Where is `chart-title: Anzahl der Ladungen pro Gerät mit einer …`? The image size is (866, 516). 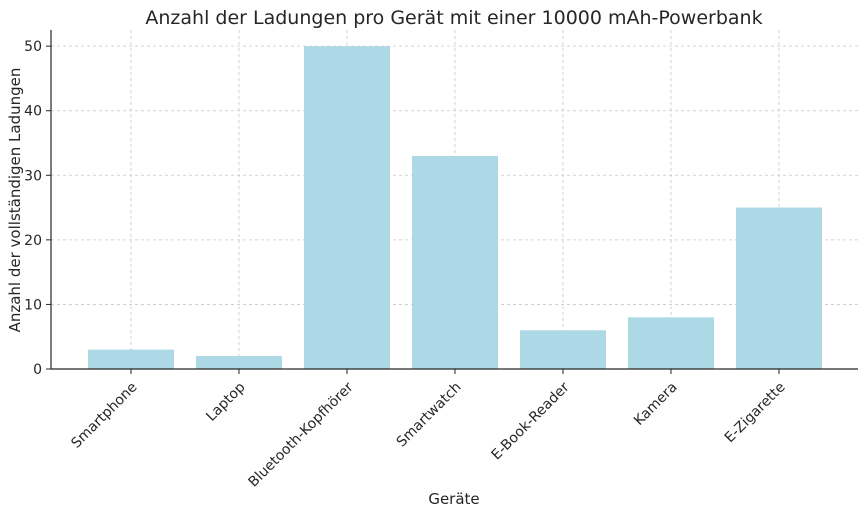 chart-title: Anzahl der Ladungen pro Gerät mit einer … is located at coordinates (453, 18).